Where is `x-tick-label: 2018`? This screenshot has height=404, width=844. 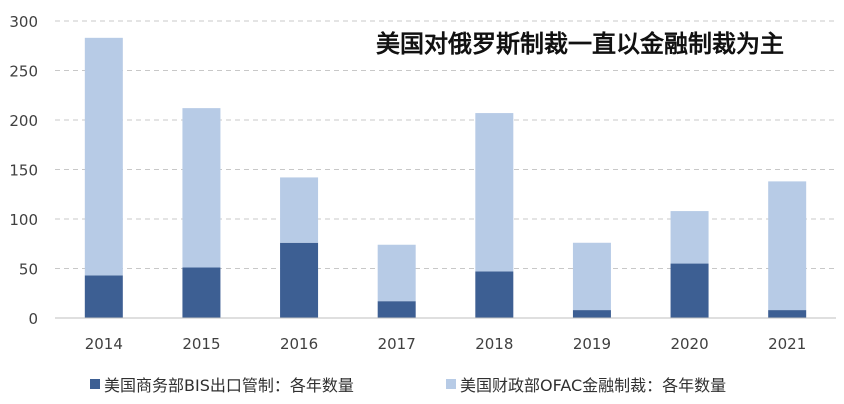
x-tick-label: 2018 is located at coordinates (494, 344).